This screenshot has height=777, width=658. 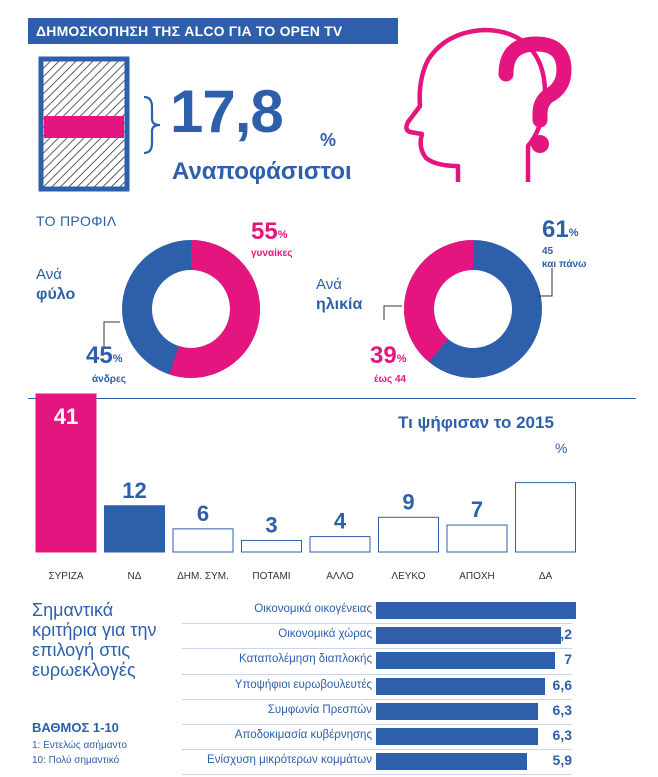 I want to click on women-pct: 55%, so click(x=269, y=231).